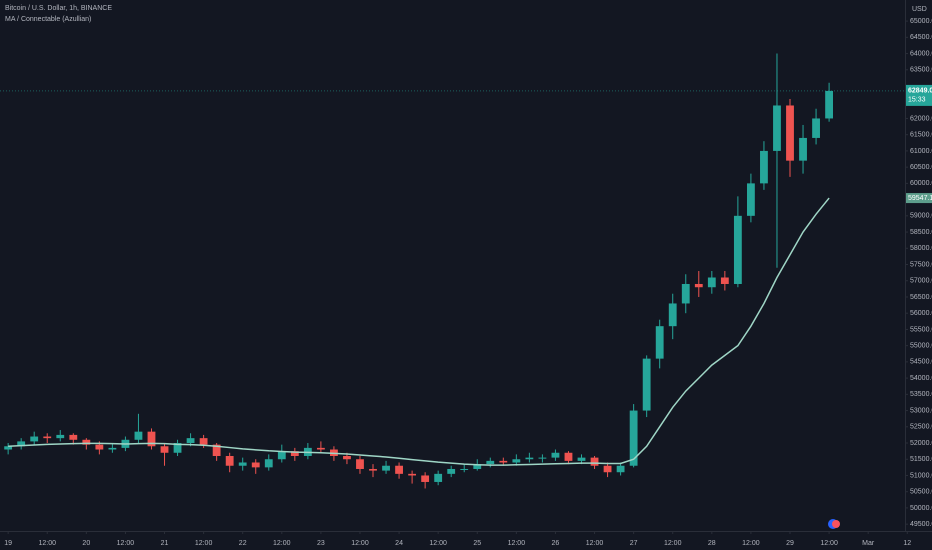  I want to click on y-tick-label: 56000.00, so click(921, 313).